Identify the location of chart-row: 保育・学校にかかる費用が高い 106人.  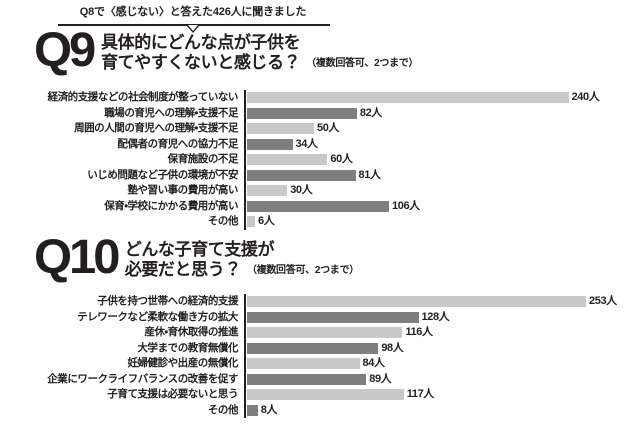
(320, 207).